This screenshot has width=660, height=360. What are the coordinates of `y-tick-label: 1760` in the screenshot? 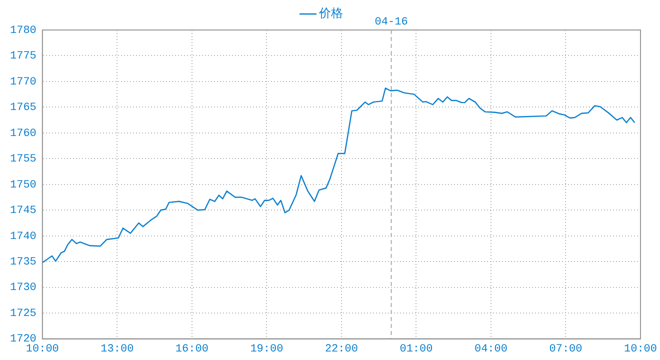 It's located at (23, 134).